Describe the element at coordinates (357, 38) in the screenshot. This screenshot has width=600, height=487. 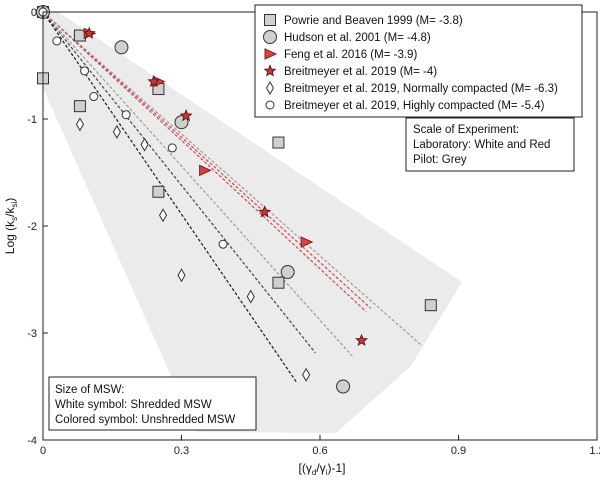
I see `legend-label-2: Hudson et al. 2001 (M= -4.8)` at that location.